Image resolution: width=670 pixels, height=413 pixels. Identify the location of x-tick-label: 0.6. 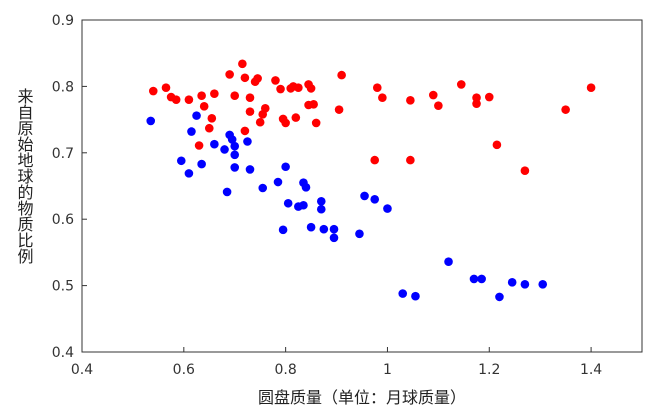
(184, 370).